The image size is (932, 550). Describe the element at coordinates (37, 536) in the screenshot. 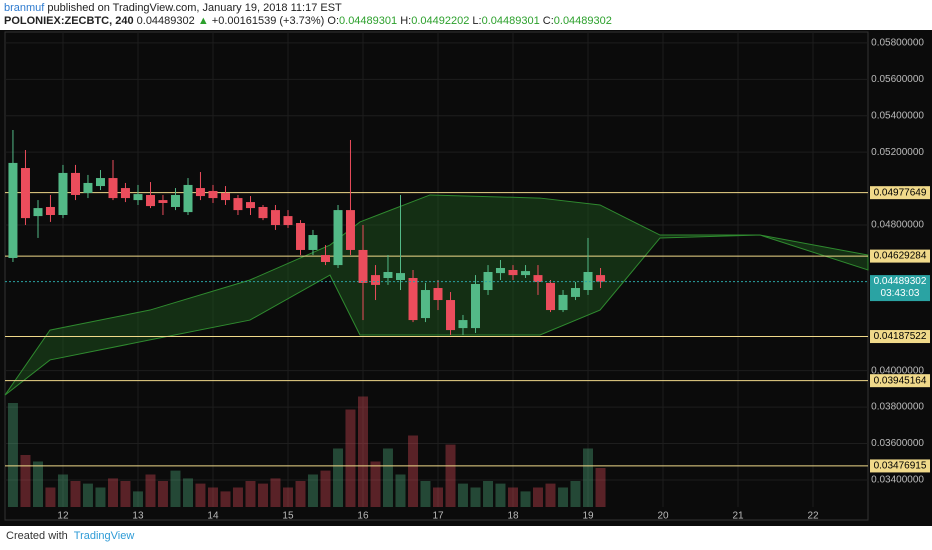

I see `created: Created with` at that location.